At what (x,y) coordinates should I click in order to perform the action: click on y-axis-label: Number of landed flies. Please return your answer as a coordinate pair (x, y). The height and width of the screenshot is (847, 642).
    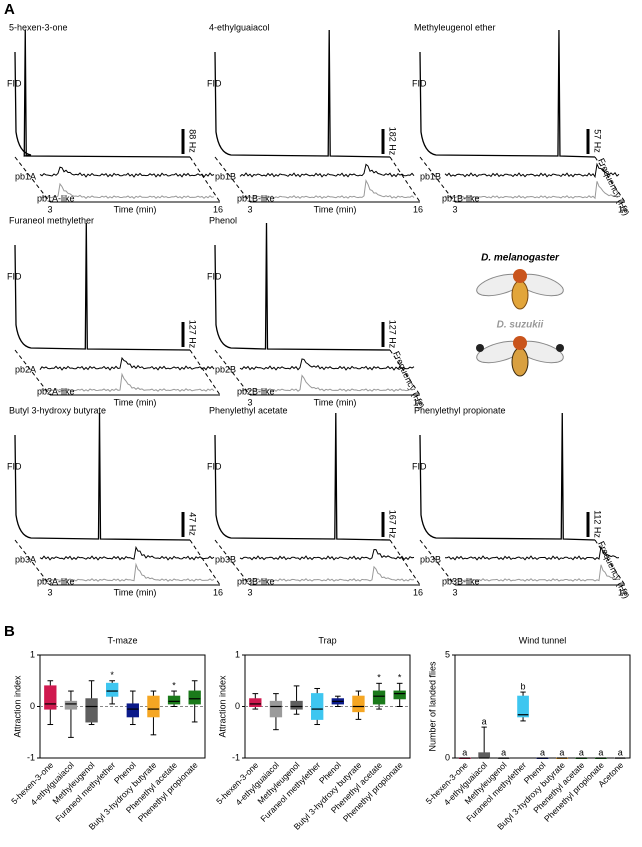
    Looking at the image, I should click on (432, 706).